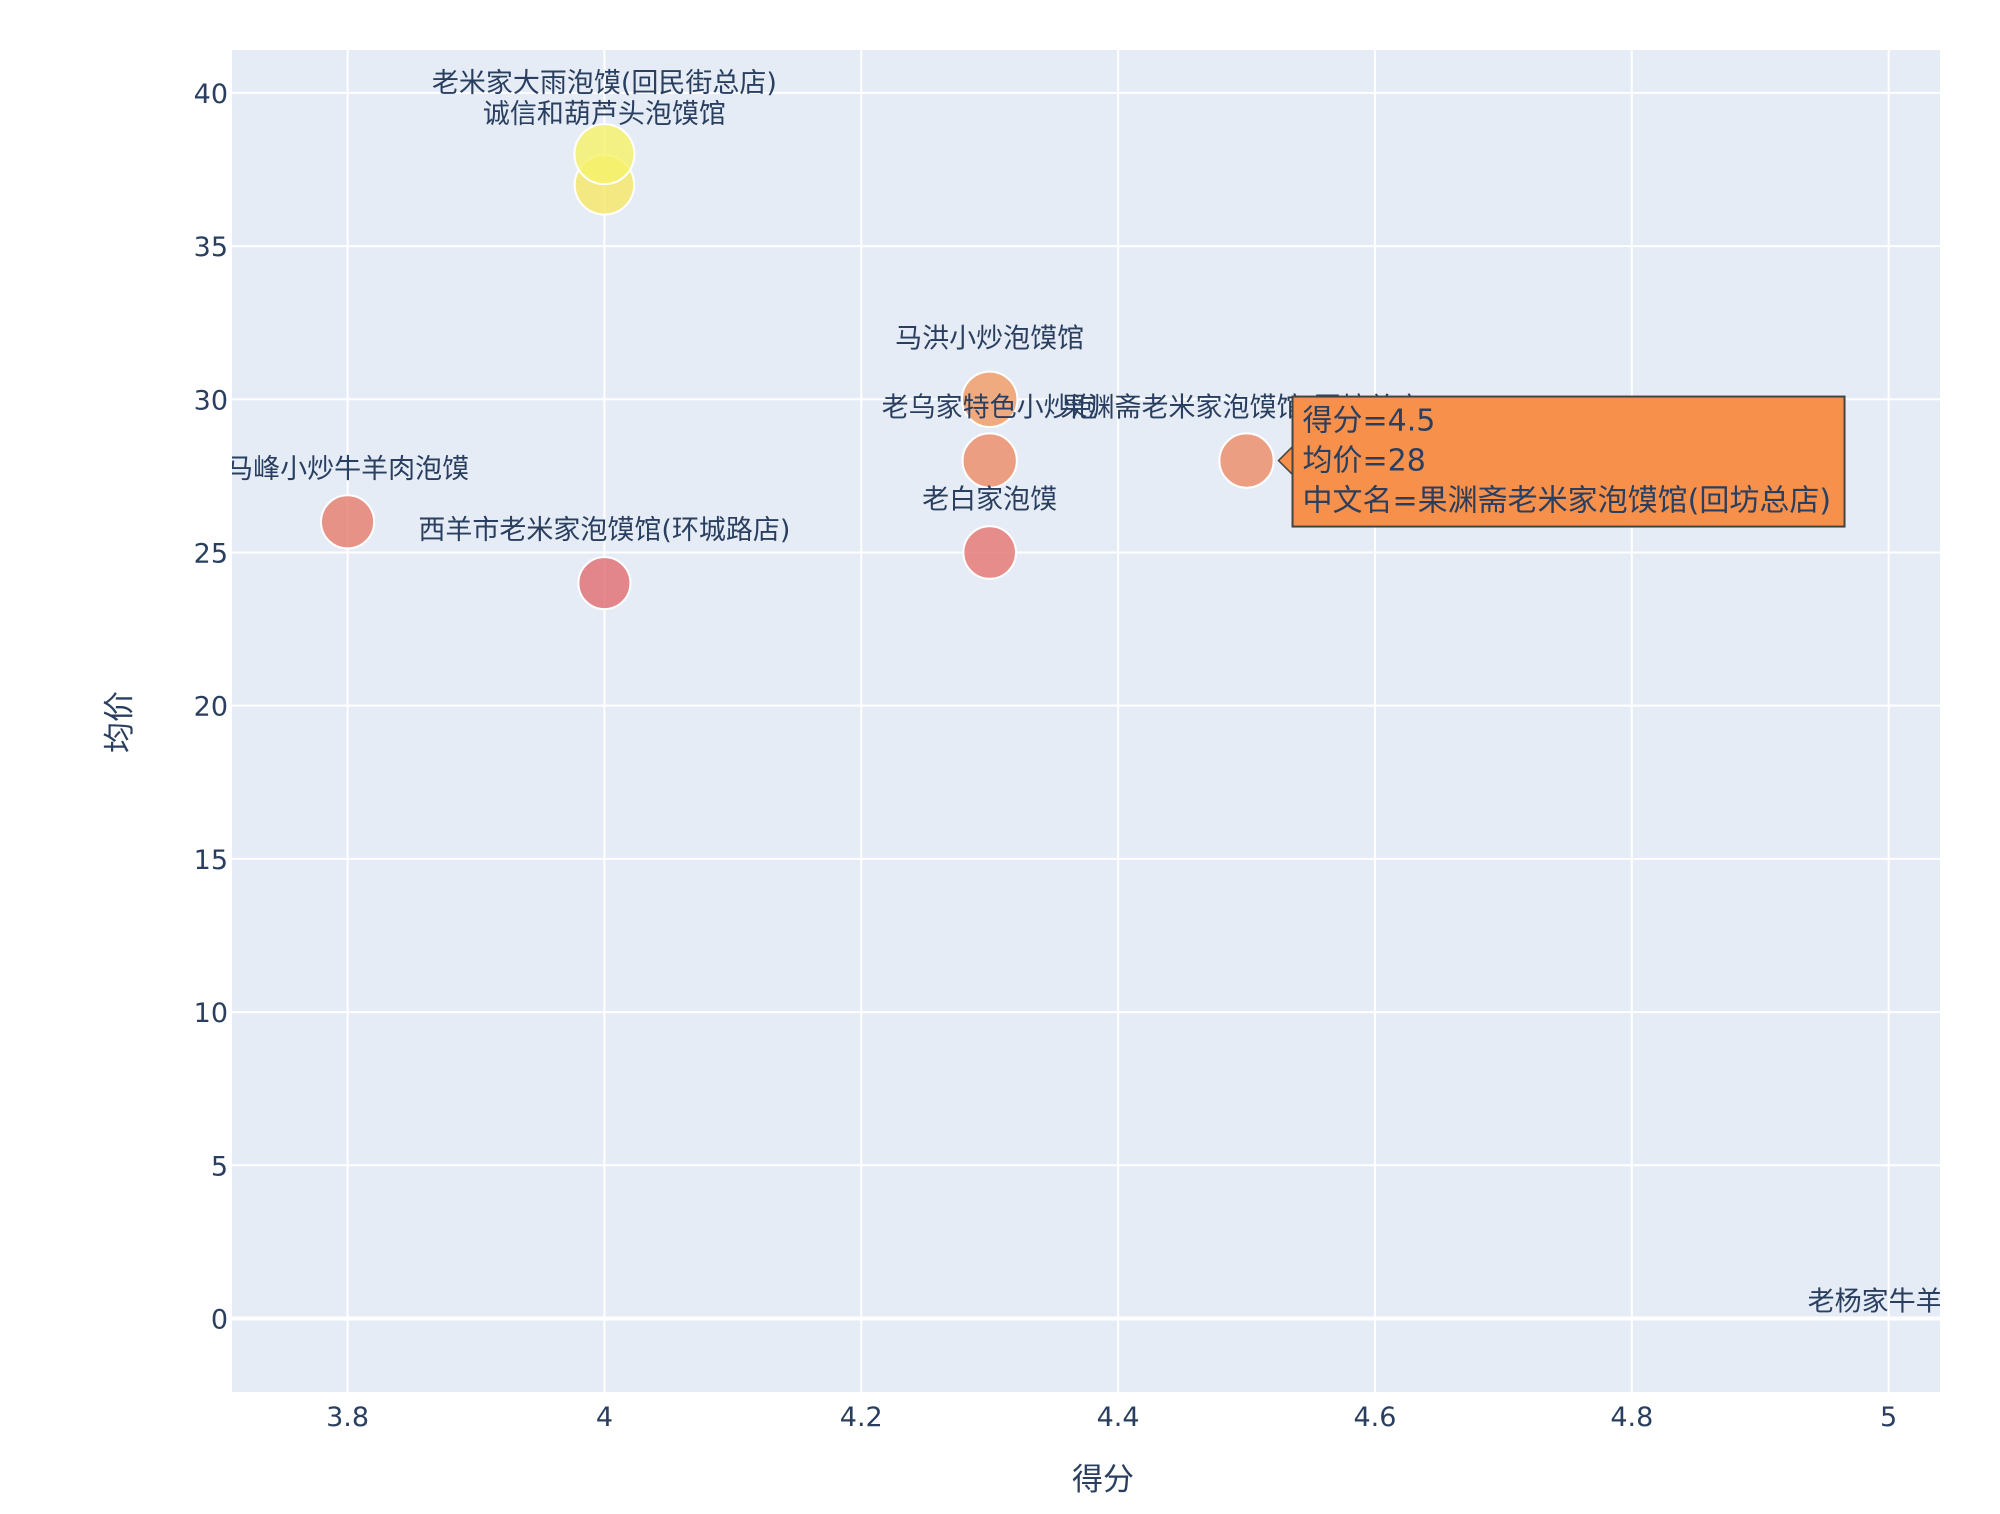 The width and height of the screenshot is (2000, 1514). Describe the element at coordinates (211, 400) in the screenshot. I see `y-tick-label: 30` at that location.